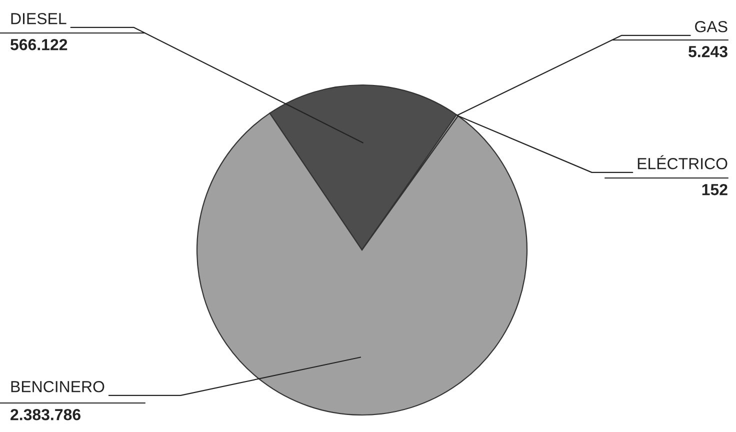 This screenshot has height=432, width=736. I want to click on data-label: 566.122, so click(39, 44).